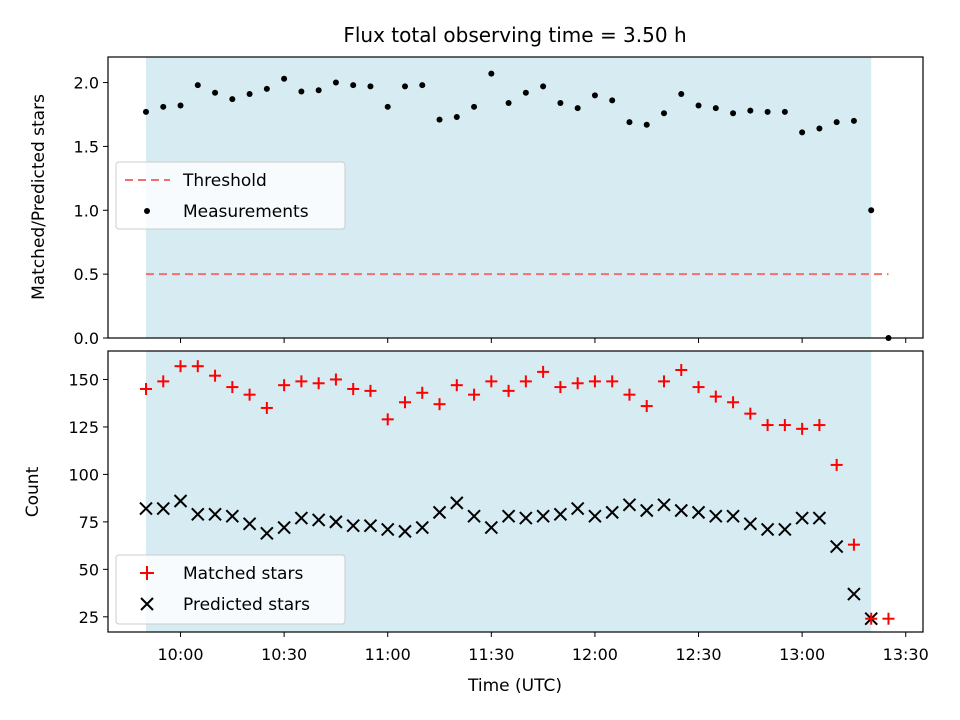 Image resolution: width=960 pixels, height=720 pixels. What do you see at coordinates (83, 379) in the screenshot?
I see `bottom-y-tick-label: 150` at bounding box center [83, 379].